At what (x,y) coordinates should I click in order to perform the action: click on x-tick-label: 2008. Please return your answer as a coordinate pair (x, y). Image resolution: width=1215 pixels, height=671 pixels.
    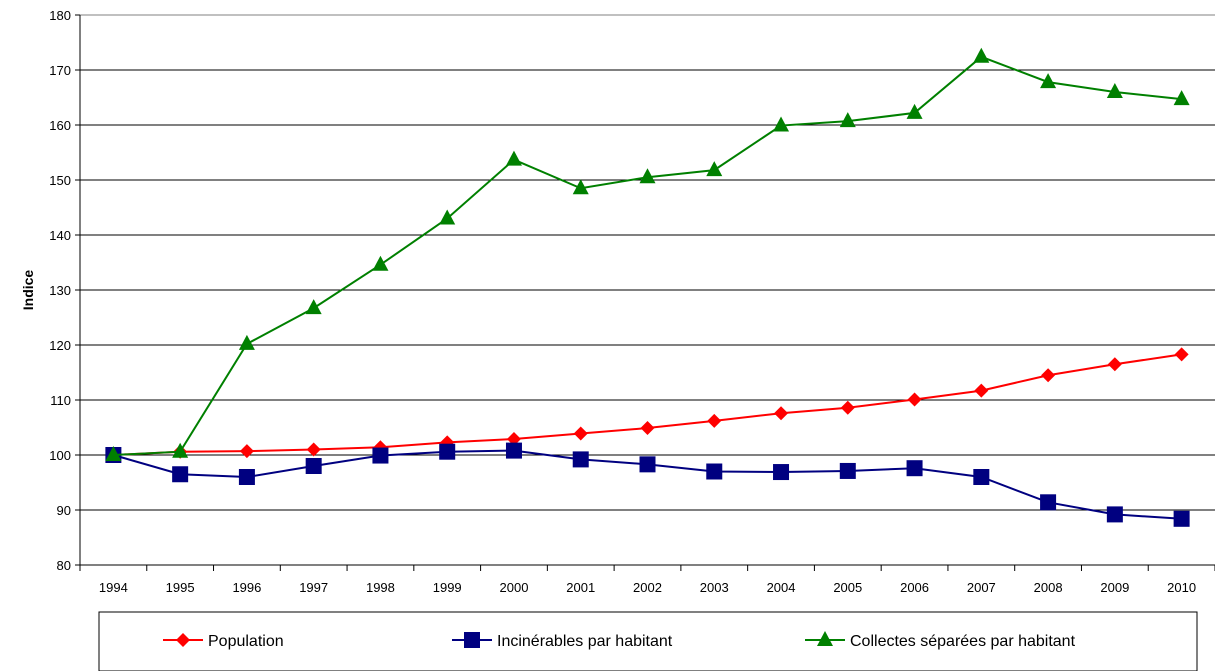
    Looking at the image, I should click on (1048, 587).